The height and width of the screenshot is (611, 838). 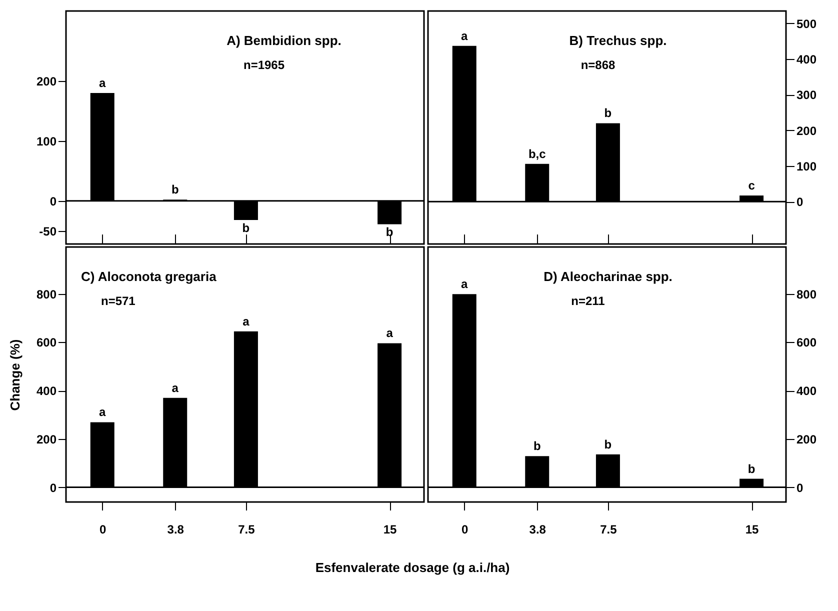 What do you see at coordinates (264, 65) in the screenshot?
I see `text: n=1965` at bounding box center [264, 65].